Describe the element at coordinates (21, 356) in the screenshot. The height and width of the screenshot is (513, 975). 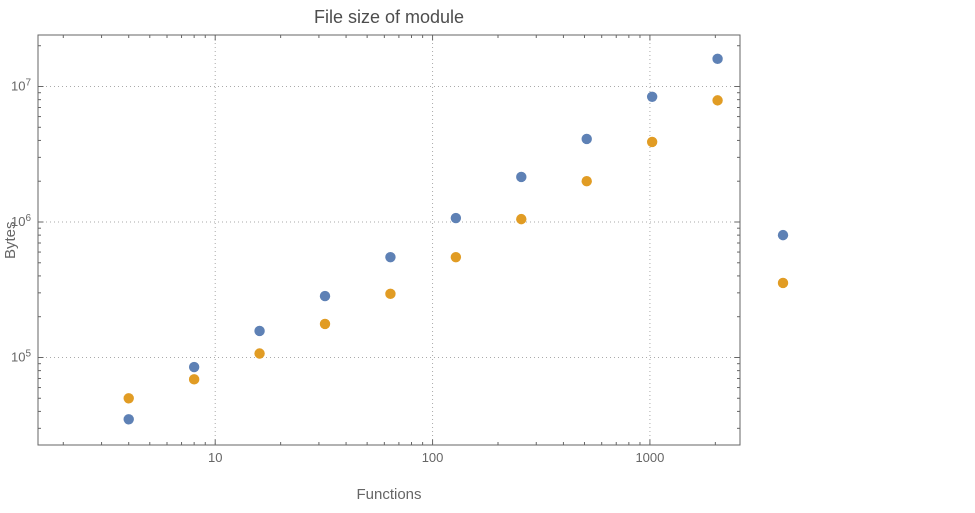
I see `y-tick-label: 10⁵` at that location.